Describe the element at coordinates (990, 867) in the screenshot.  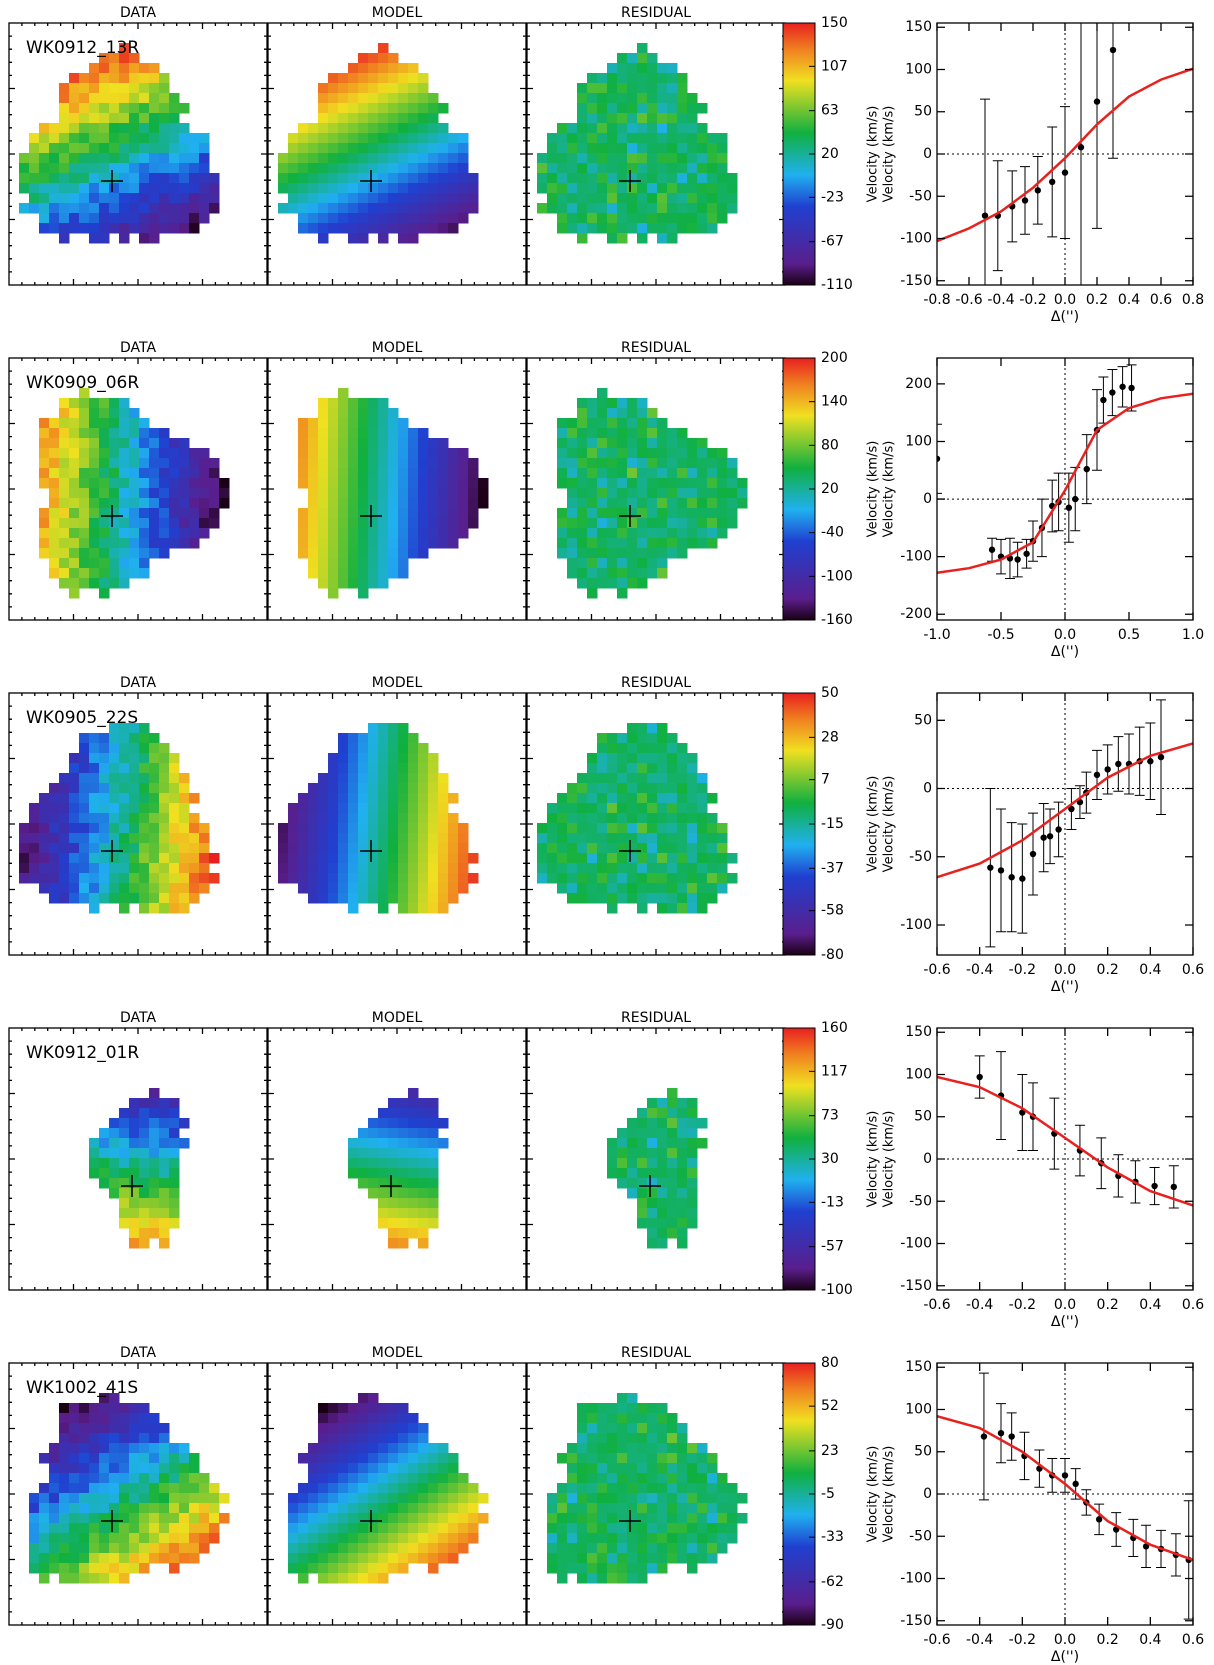
I see `data-point` at that location.